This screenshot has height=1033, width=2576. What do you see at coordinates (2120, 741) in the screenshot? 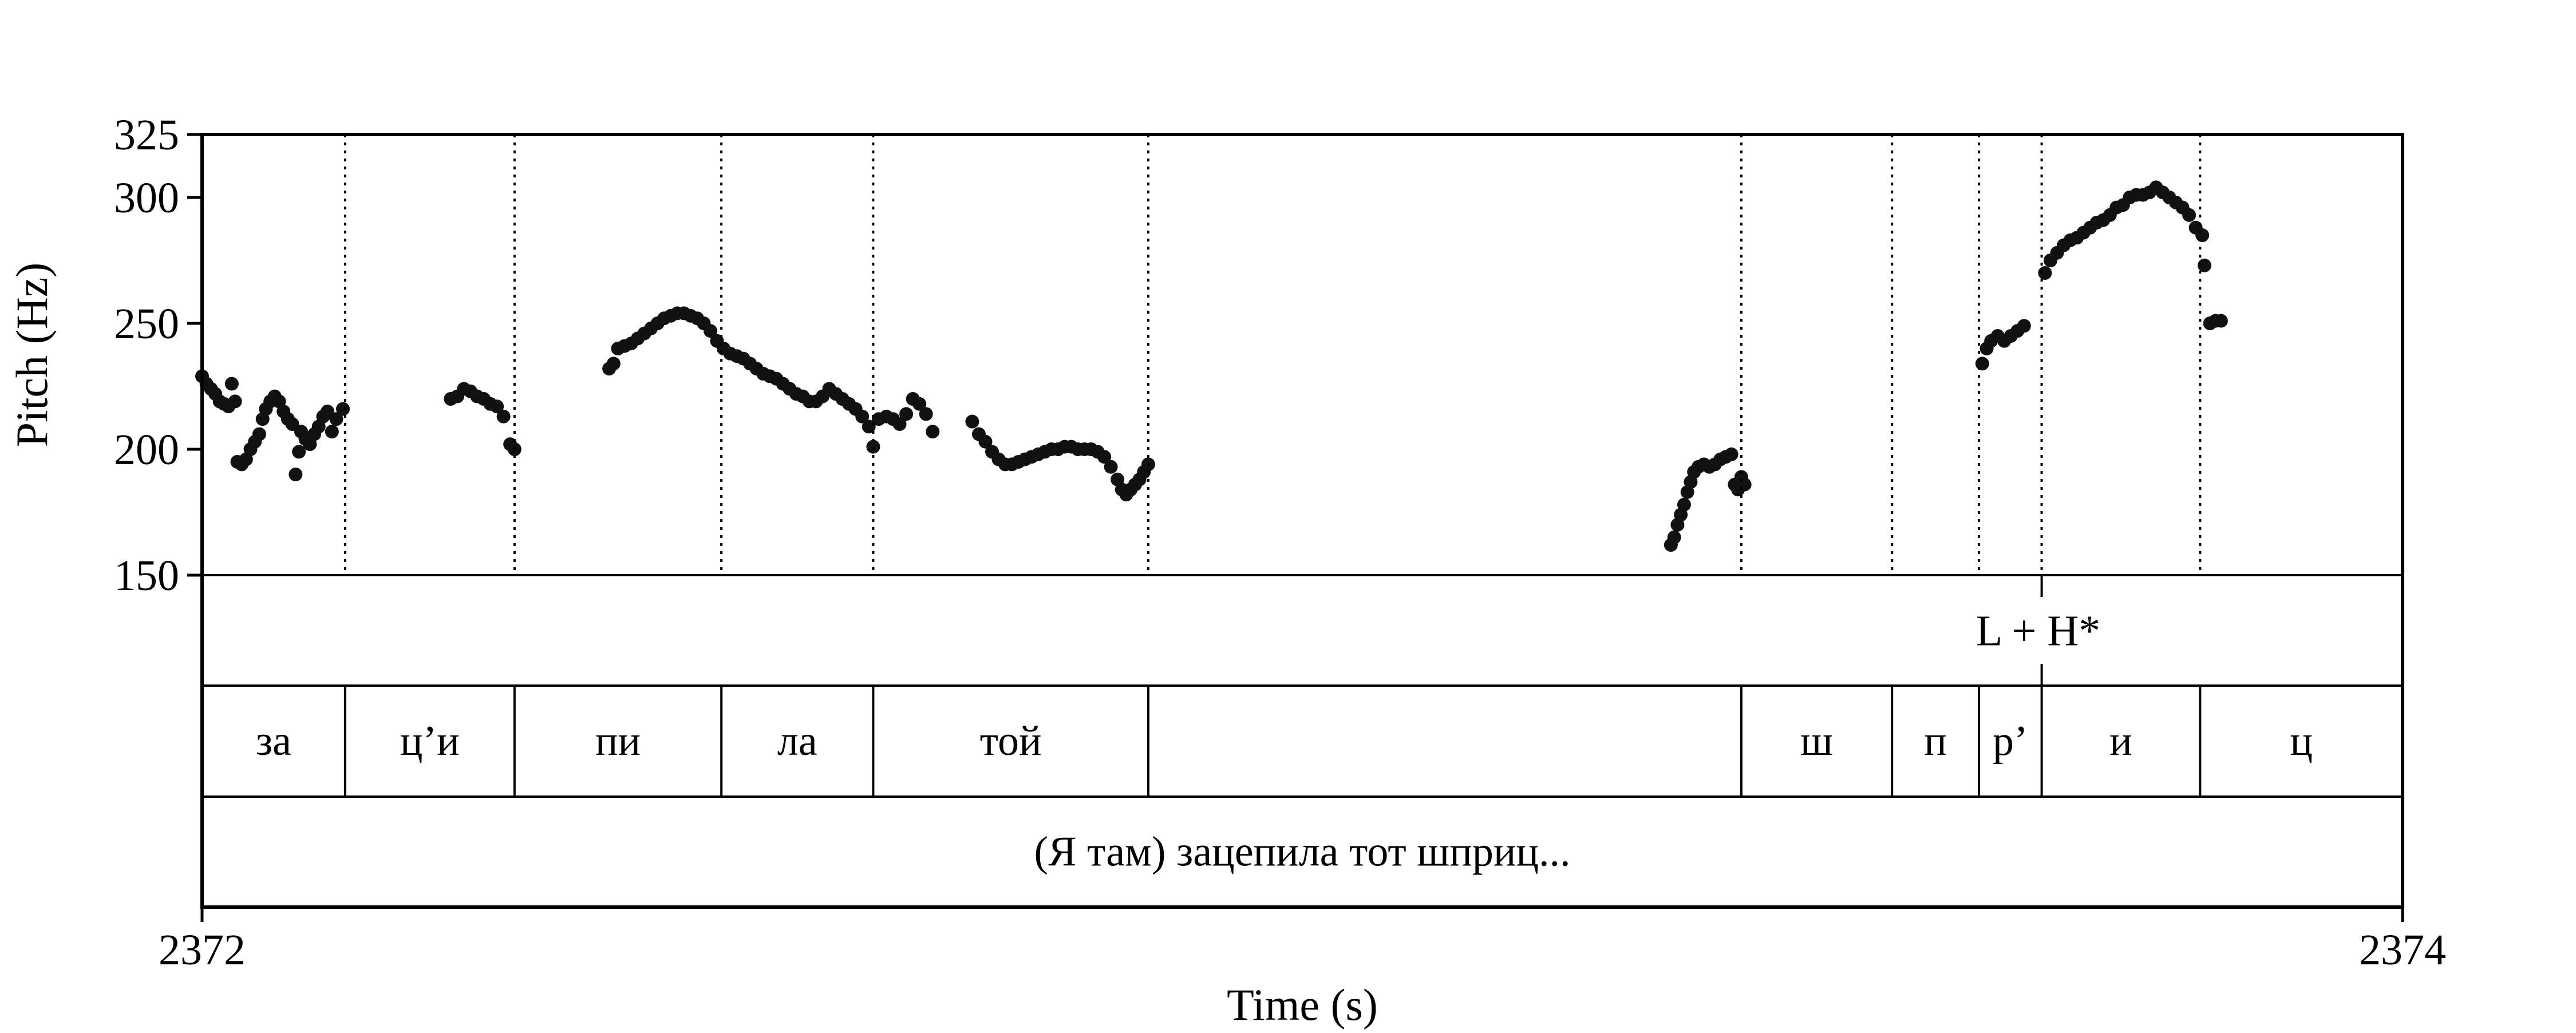
I see `syllable-label: и` at bounding box center [2120, 741].